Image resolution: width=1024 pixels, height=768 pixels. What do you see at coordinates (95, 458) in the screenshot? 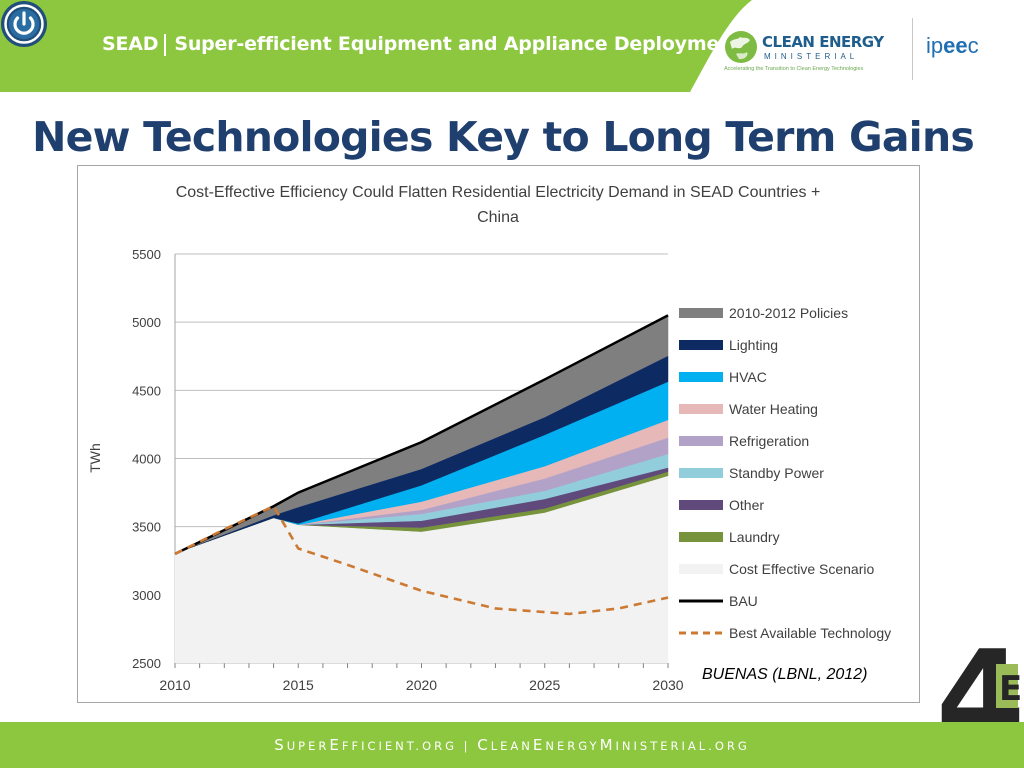
I see `y-axis-label: TWh` at bounding box center [95, 458].